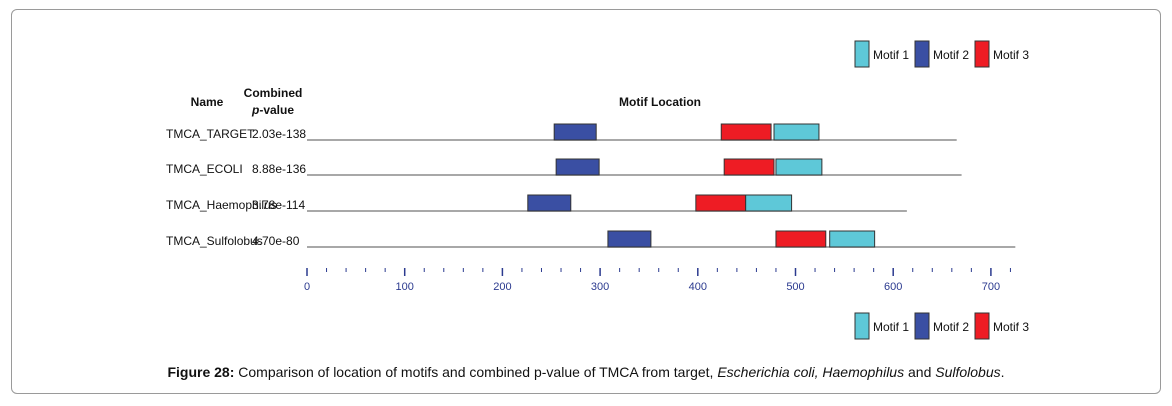 This screenshot has height=406, width=1172. What do you see at coordinates (657, 280) in the screenshot?
I see `x-axis: 0 100 200 300 400 500 600 700` at bounding box center [657, 280].